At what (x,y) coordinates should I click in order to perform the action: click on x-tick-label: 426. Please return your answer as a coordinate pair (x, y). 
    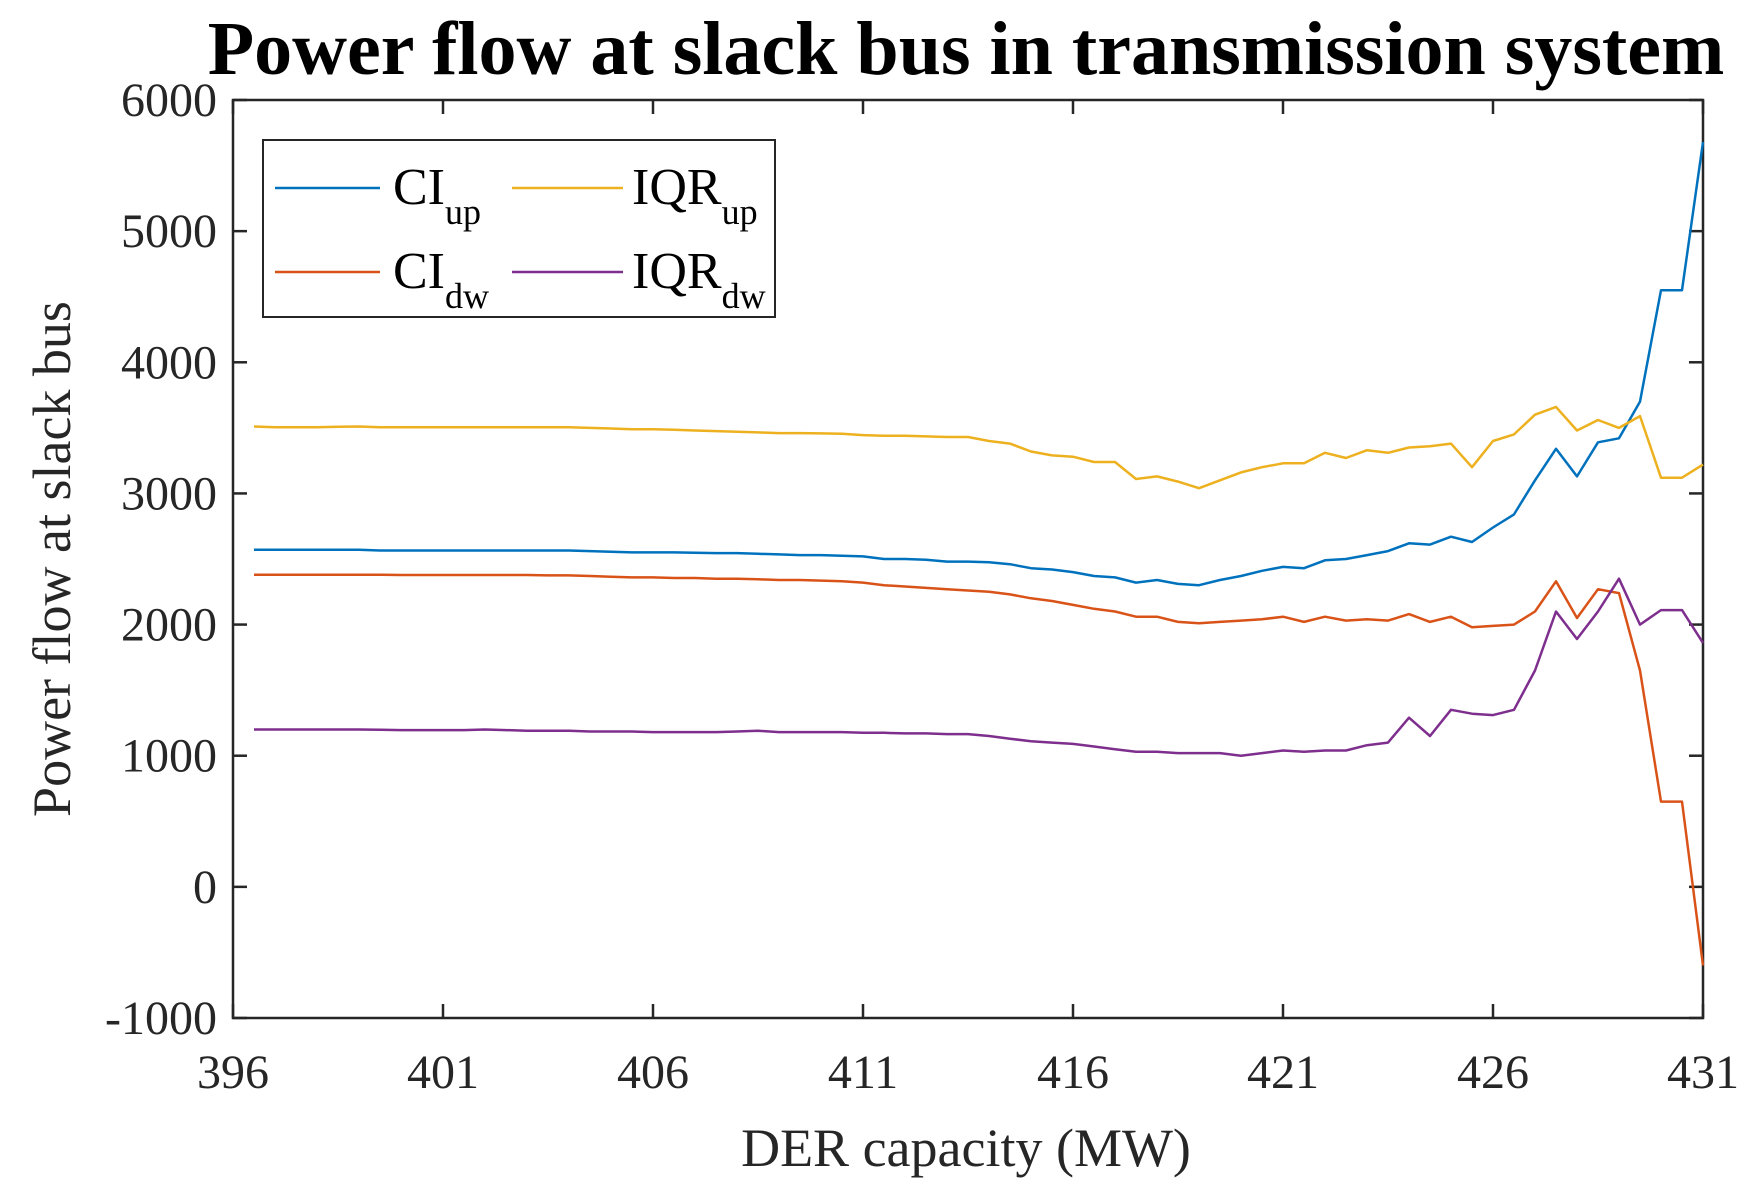
    Looking at the image, I should click on (1493, 1072).